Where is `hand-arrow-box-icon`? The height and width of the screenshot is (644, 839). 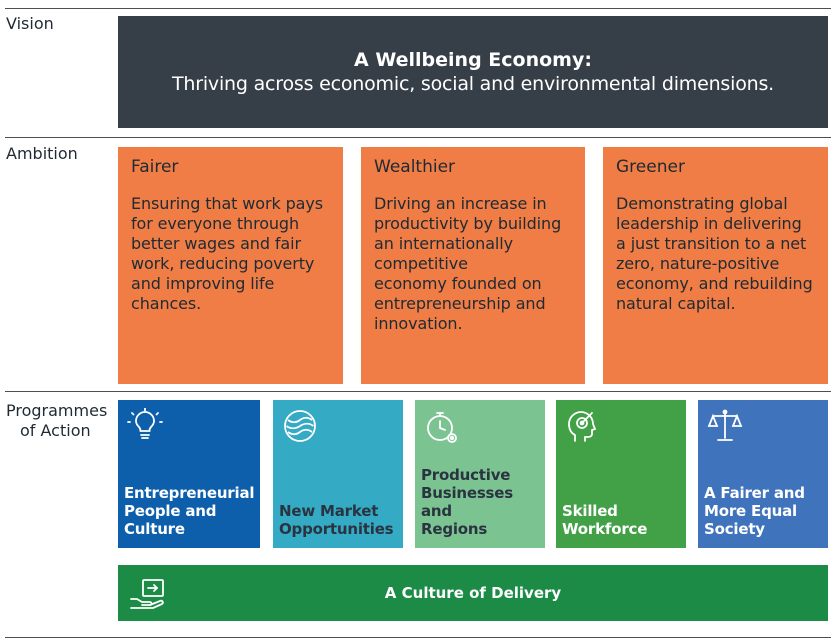 hand-arrow-box-icon is located at coordinates (147, 594).